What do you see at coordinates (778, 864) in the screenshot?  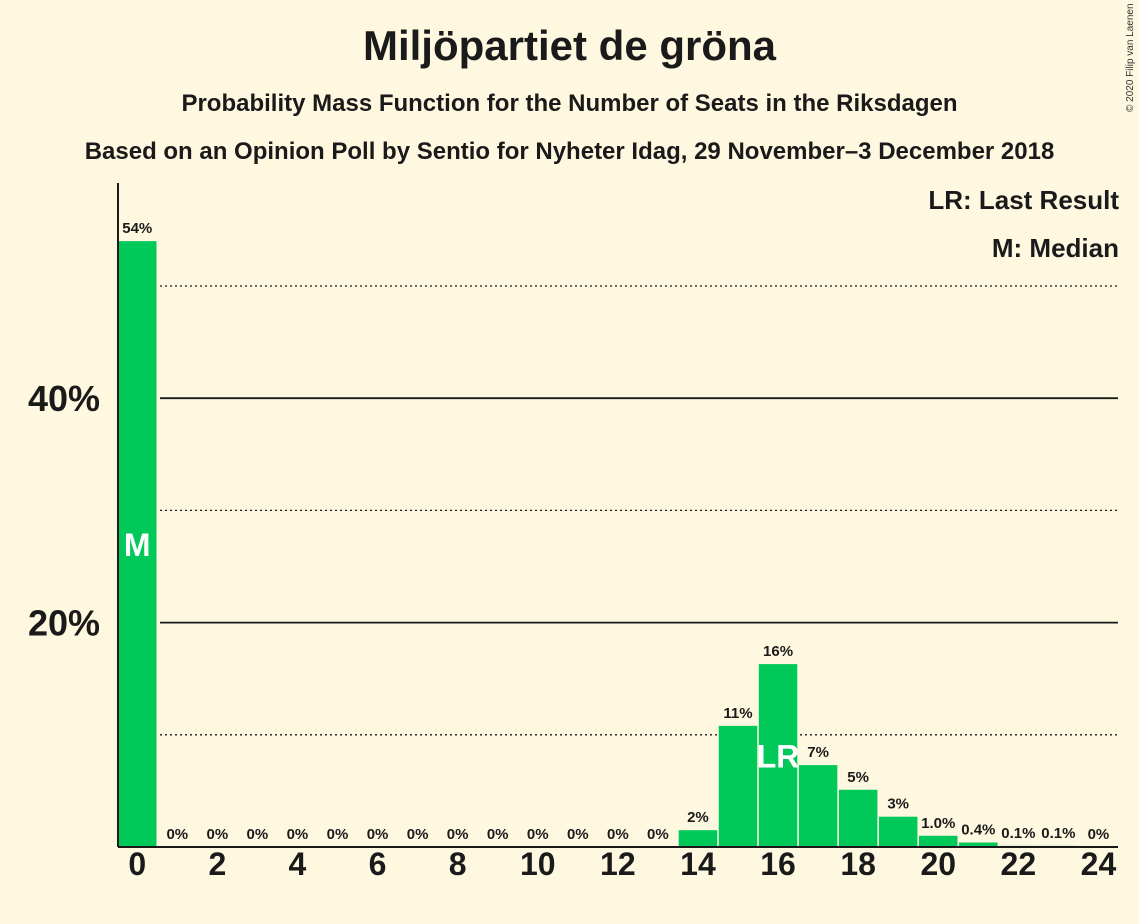 I see `x-tick-label: 16` at bounding box center [778, 864].